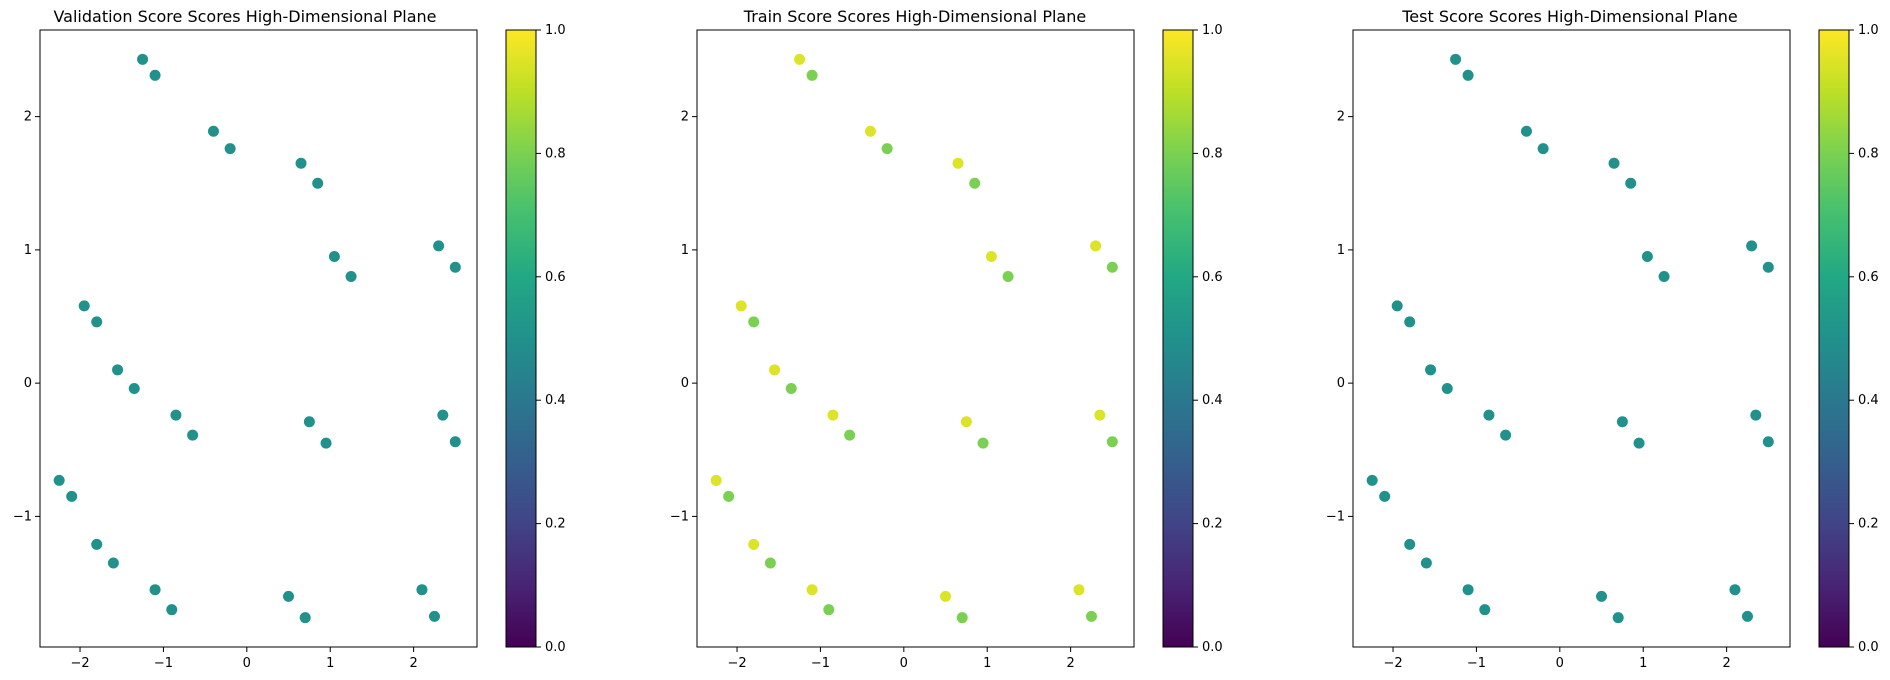 Image resolution: width=1890 pixels, height=680 pixels. Describe the element at coordinates (1070, 663) in the screenshot. I see `x-tick-label: 2` at that location.